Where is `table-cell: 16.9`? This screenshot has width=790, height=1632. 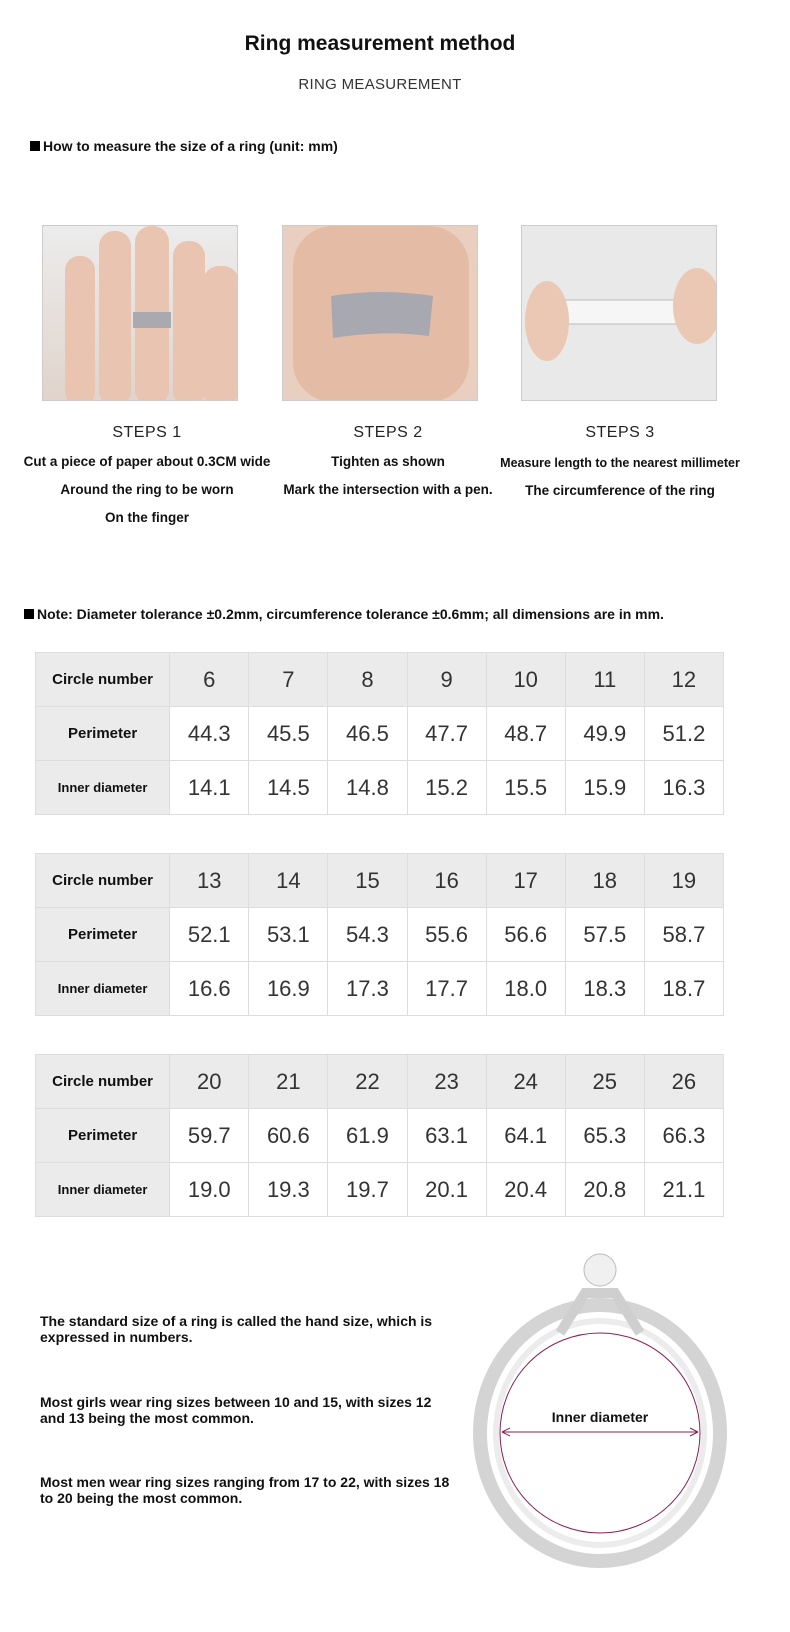 table-cell: 16.9 is located at coordinates (288, 988).